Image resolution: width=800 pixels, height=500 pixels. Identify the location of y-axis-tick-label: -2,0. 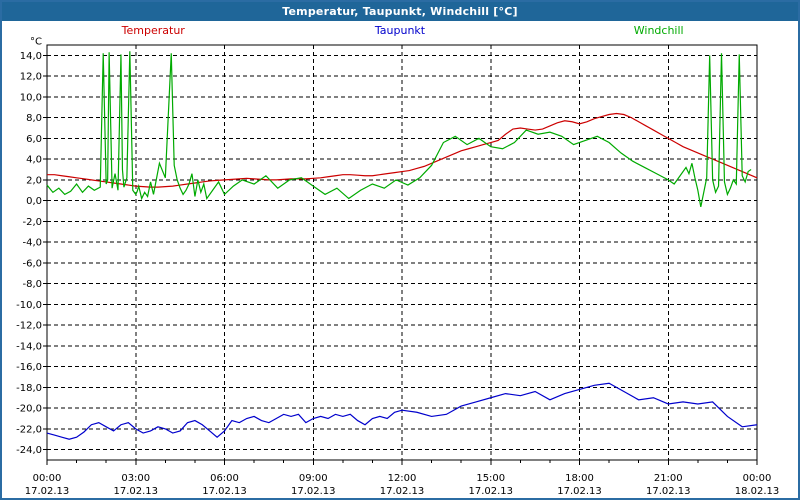
(32, 222).